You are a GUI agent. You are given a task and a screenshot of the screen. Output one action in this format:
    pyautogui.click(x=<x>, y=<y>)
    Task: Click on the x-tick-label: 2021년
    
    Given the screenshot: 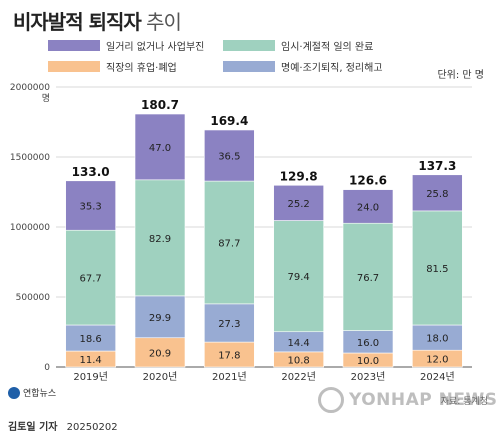 What is the action you would take?
    pyautogui.click(x=229, y=377)
    